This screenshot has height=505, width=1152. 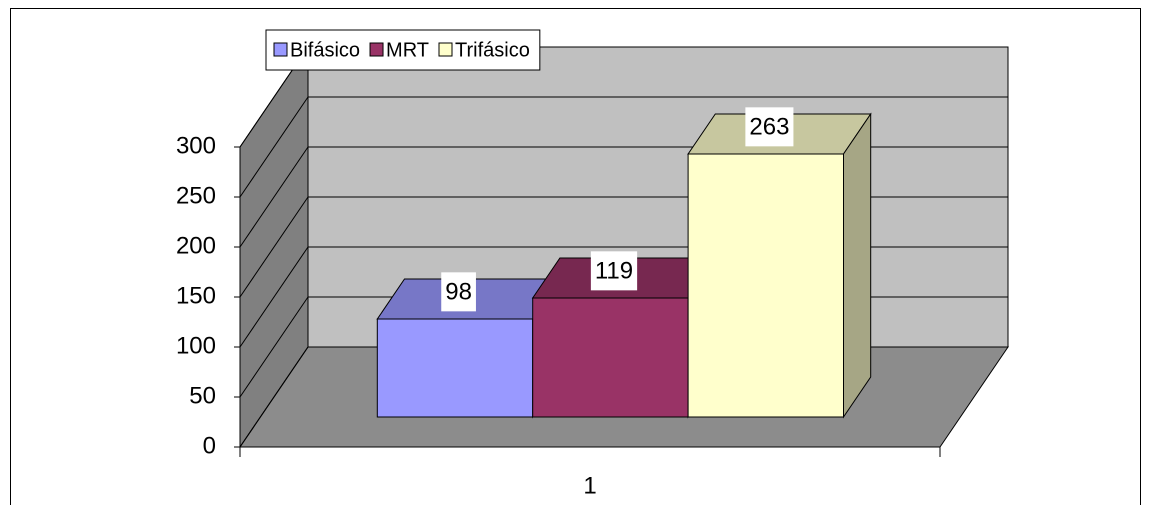 I want to click on data-label: 98, so click(x=458, y=291).